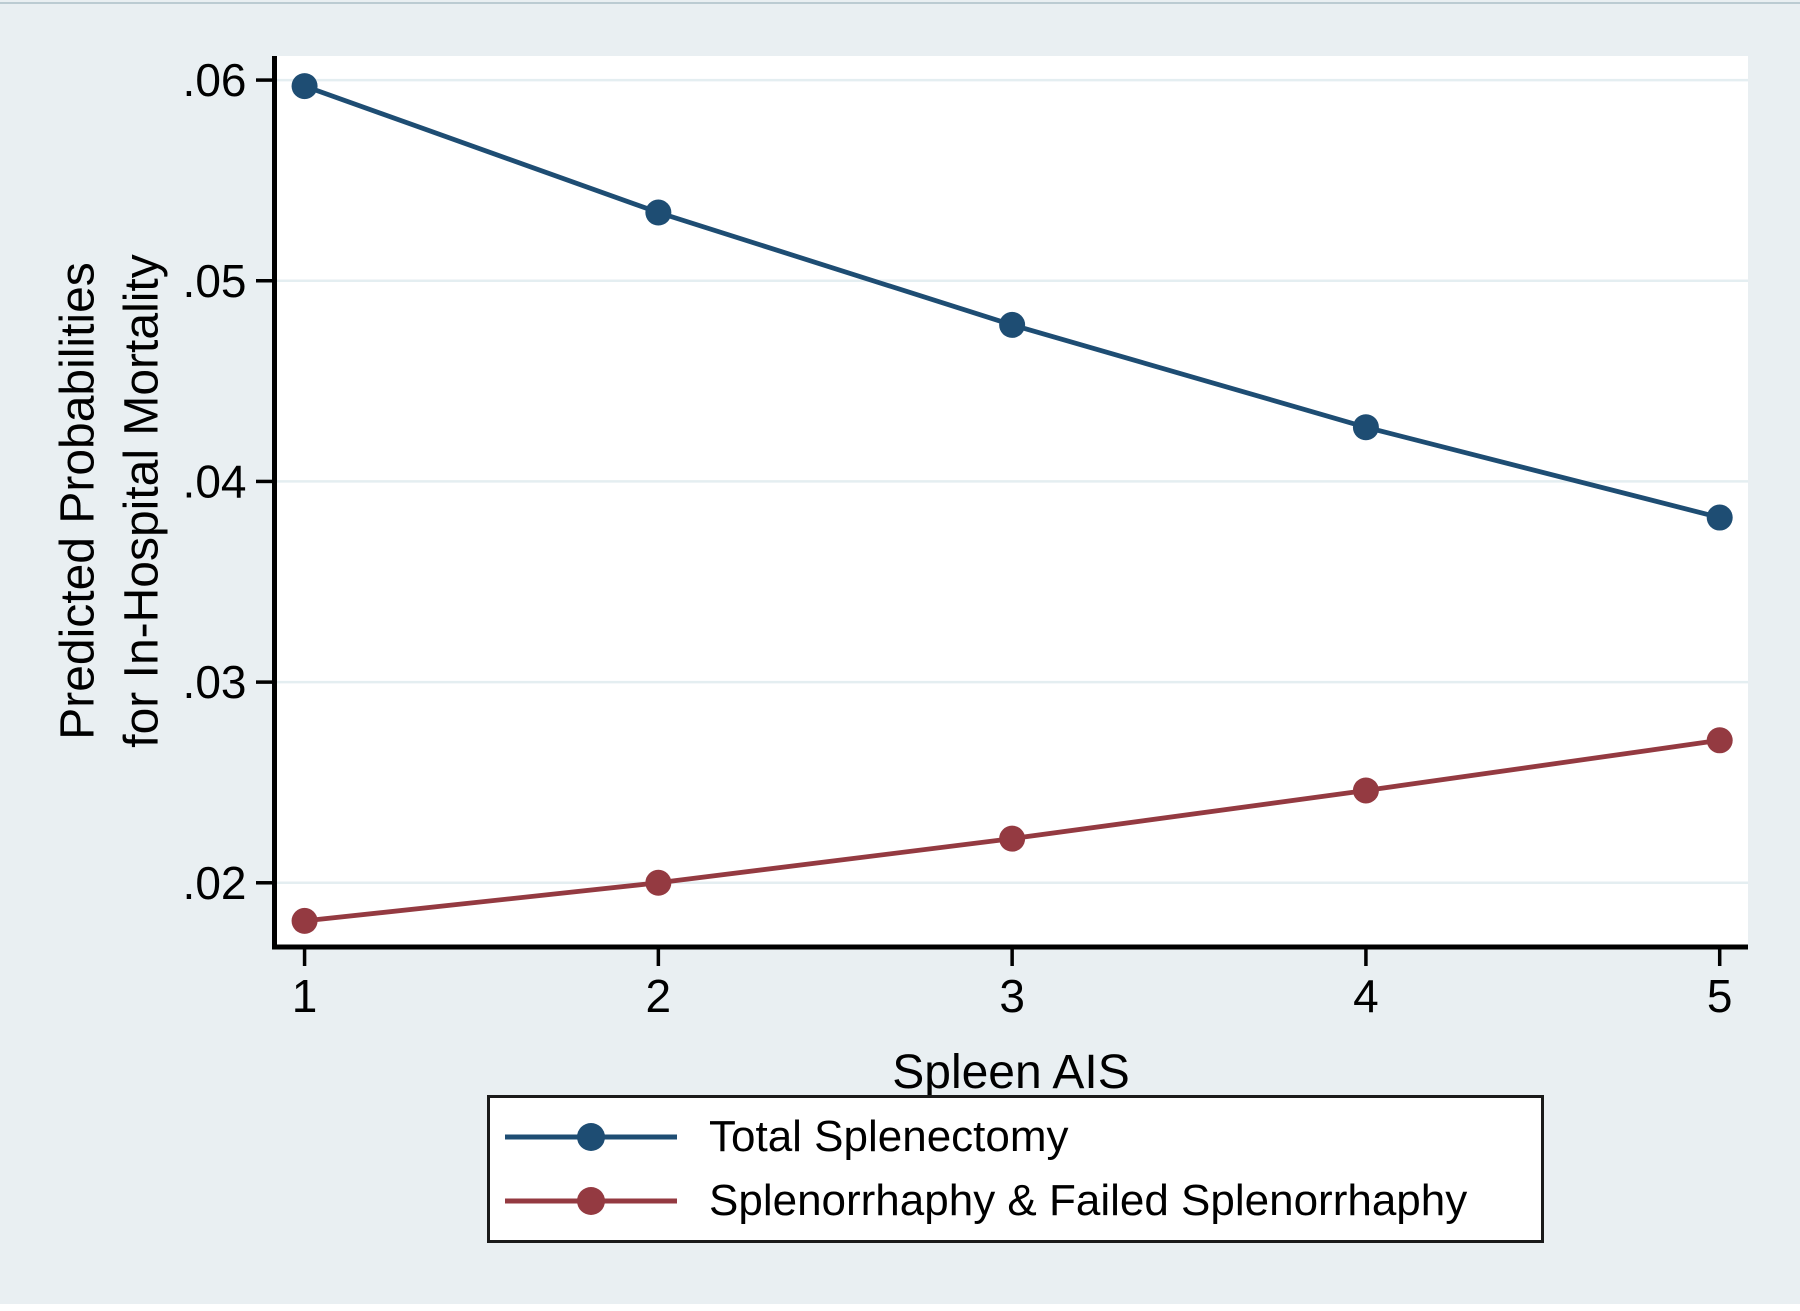 The image size is (1800, 1311). I want to click on x-tick-label: 4, so click(1366, 996).